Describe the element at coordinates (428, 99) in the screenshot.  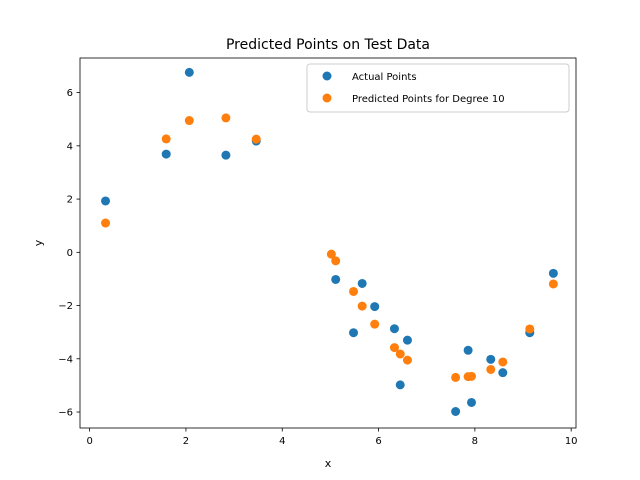
I see `legend-label: Predicted Points for Degree 10` at that location.